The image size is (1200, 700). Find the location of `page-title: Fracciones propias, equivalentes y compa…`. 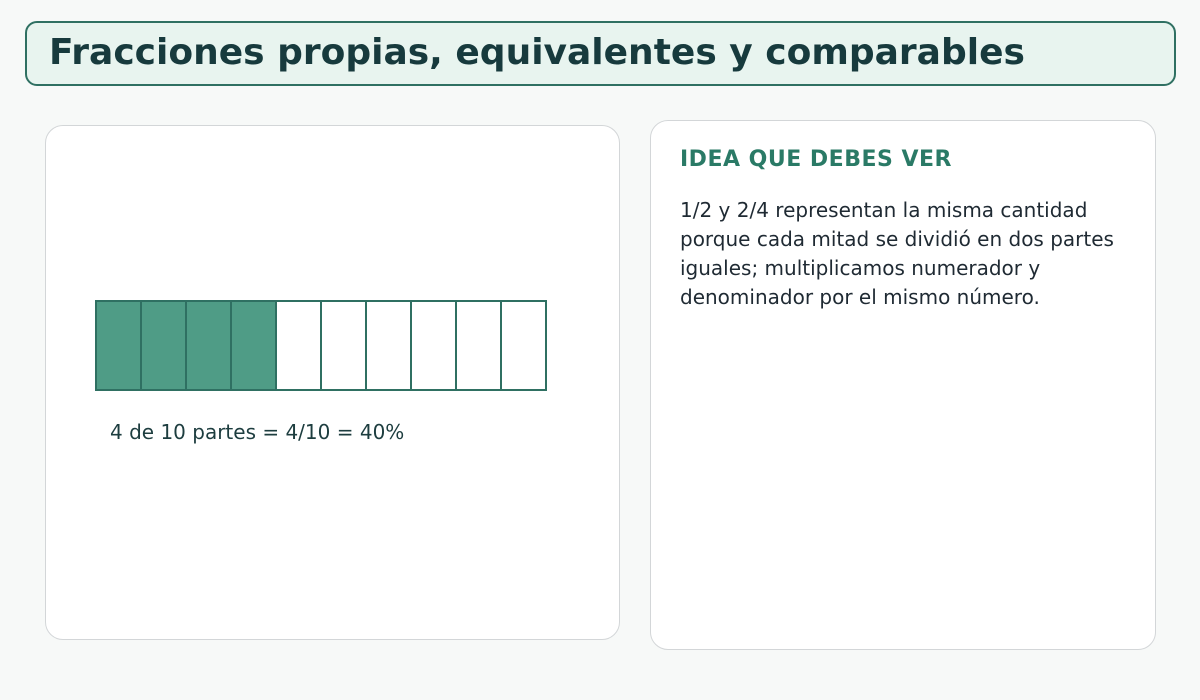

page-title: Fracciones propias, equivalentes y compa… is located at coordinates (537, 52).